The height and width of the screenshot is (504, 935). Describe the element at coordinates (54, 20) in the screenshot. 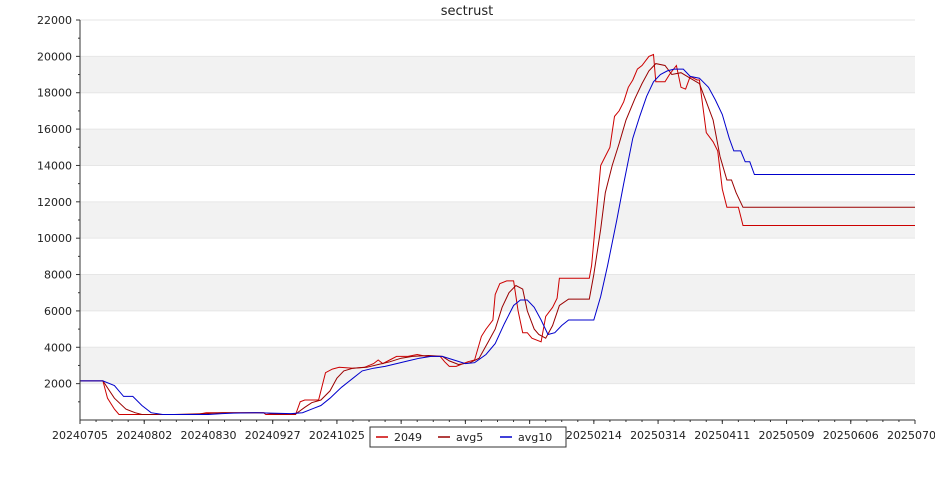

I see `y-tick-label: 22000` at that location.